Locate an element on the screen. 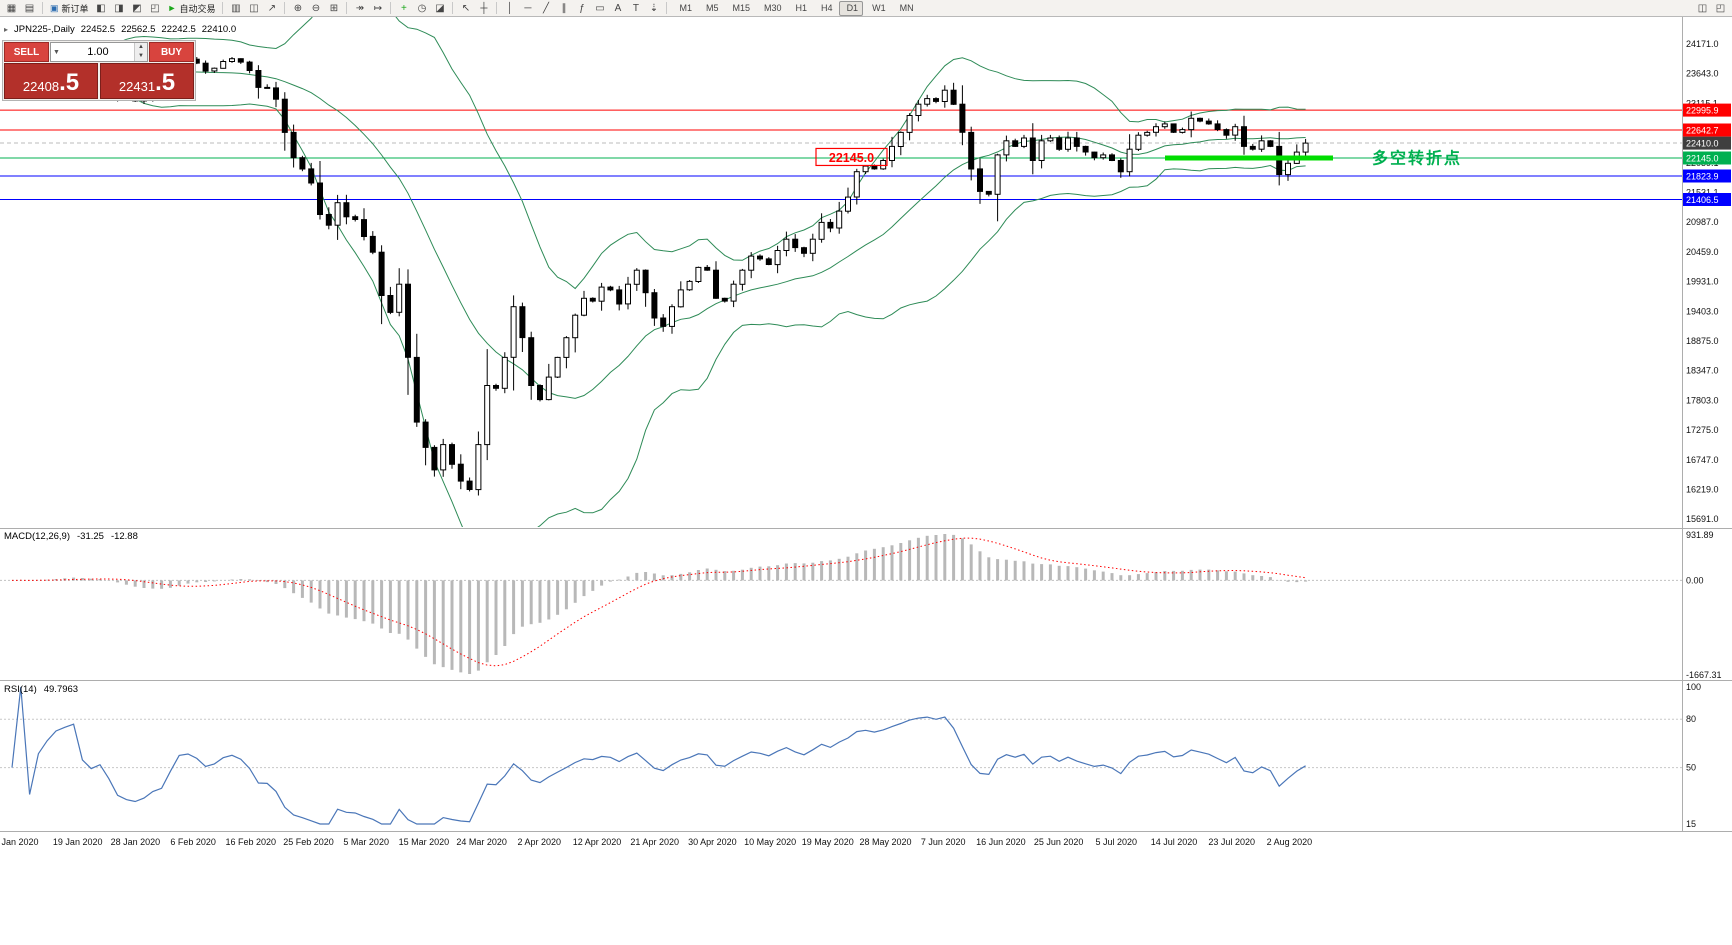 The width and height of the screenshot is (1732, 945). trendline-icon: ╱ is located at coordinates (545, 8).